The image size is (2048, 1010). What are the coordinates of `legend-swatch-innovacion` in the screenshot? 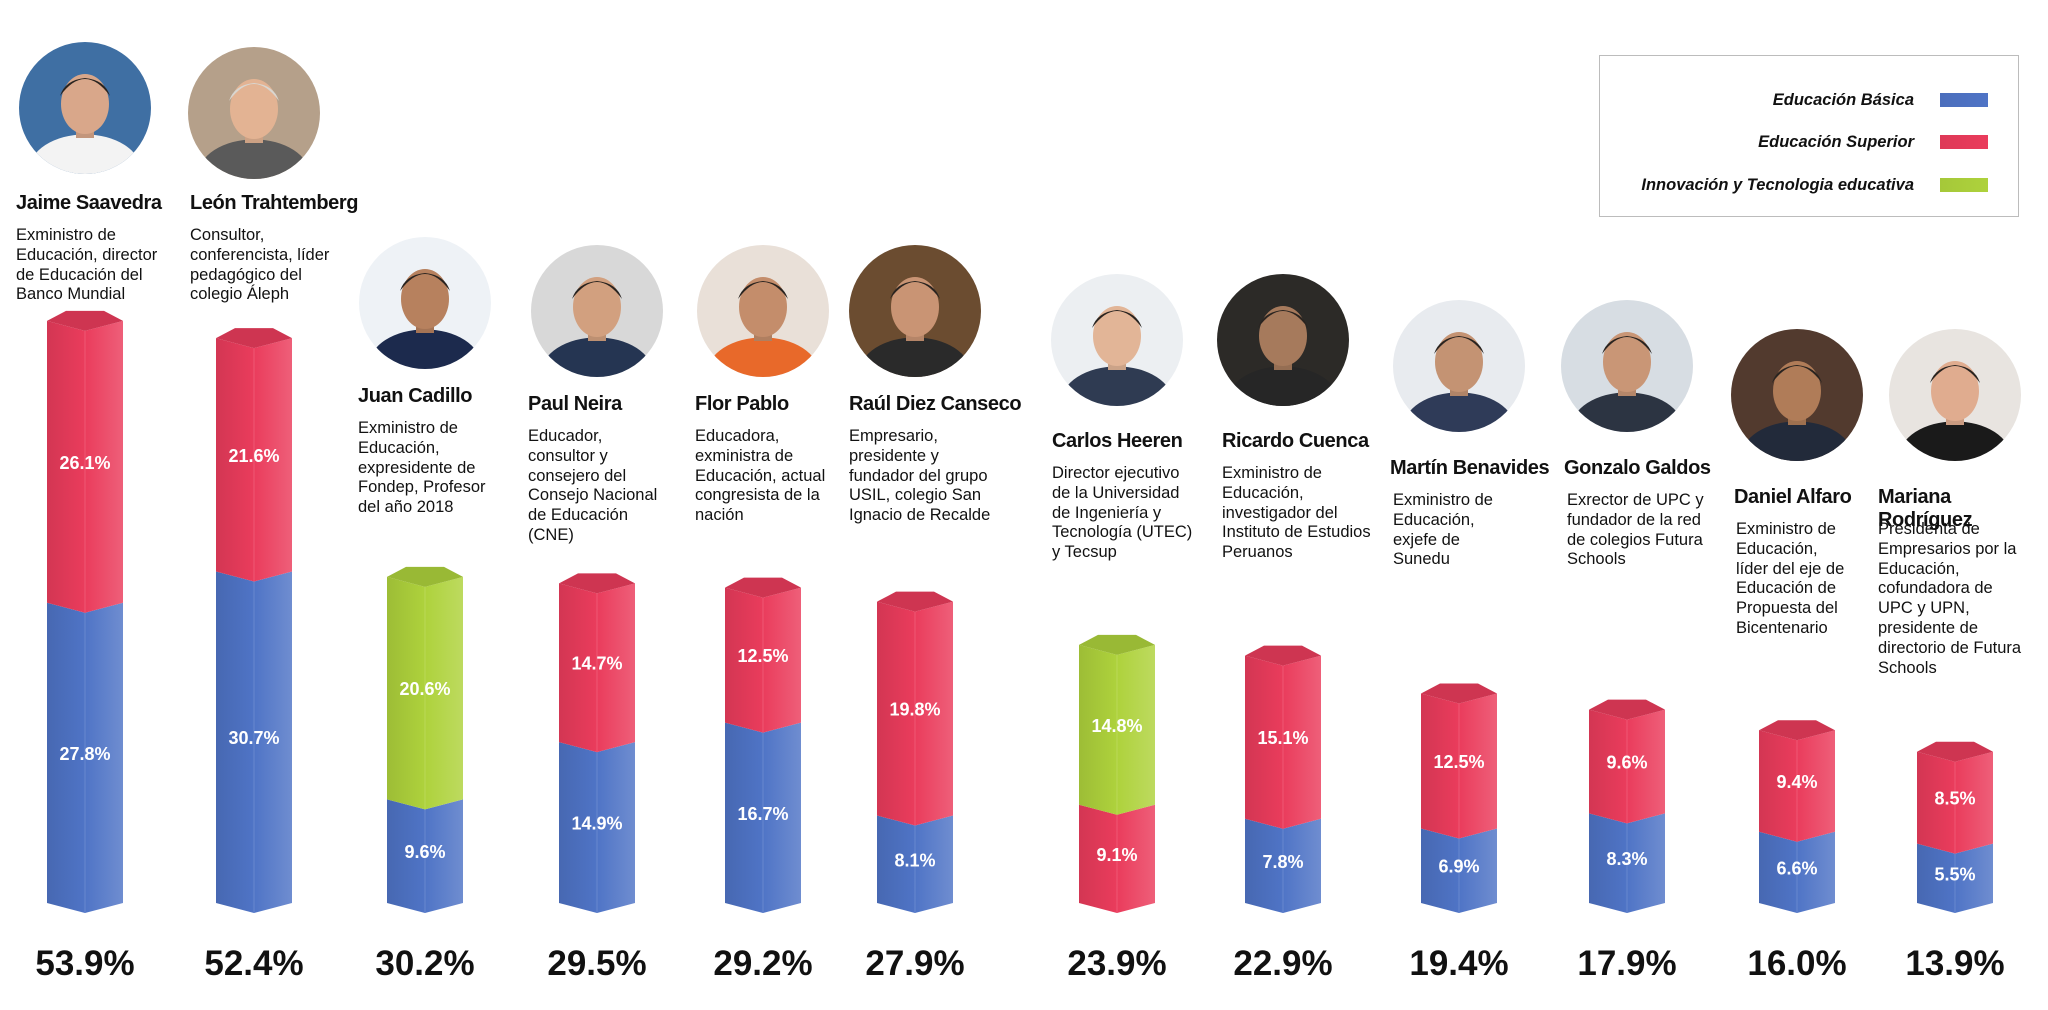 It's located at (1964, 185).